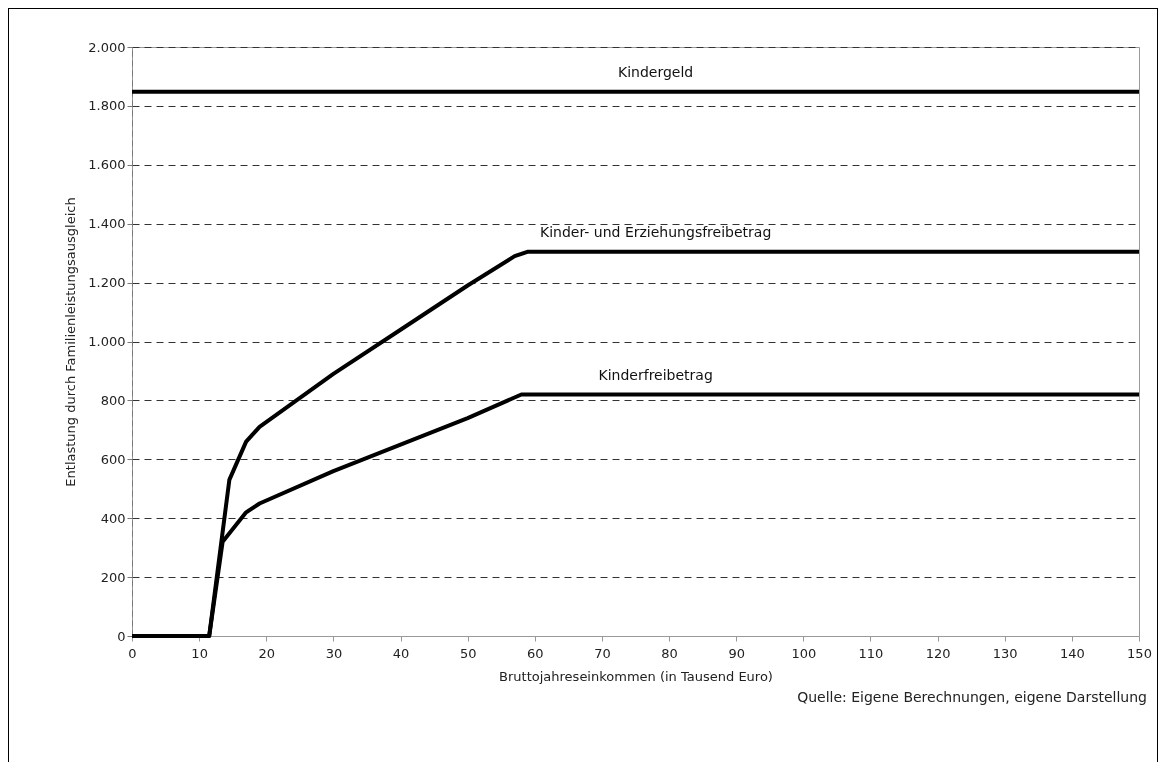  Describe the element at coordinates (656, 71) in the screenshot. I see `series-label: Kindergeld` at that location.